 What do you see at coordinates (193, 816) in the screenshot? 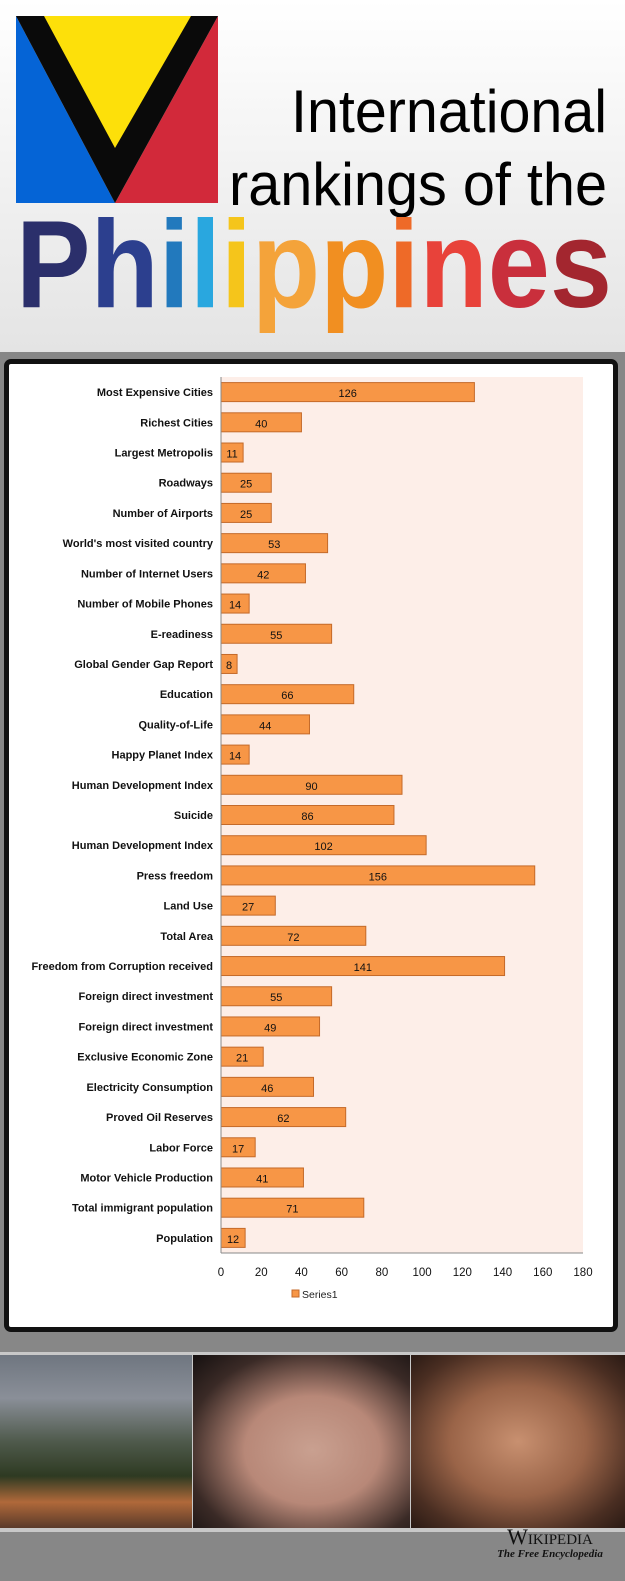
I see `category-label: Suicide` at bounding box center [193, 816].